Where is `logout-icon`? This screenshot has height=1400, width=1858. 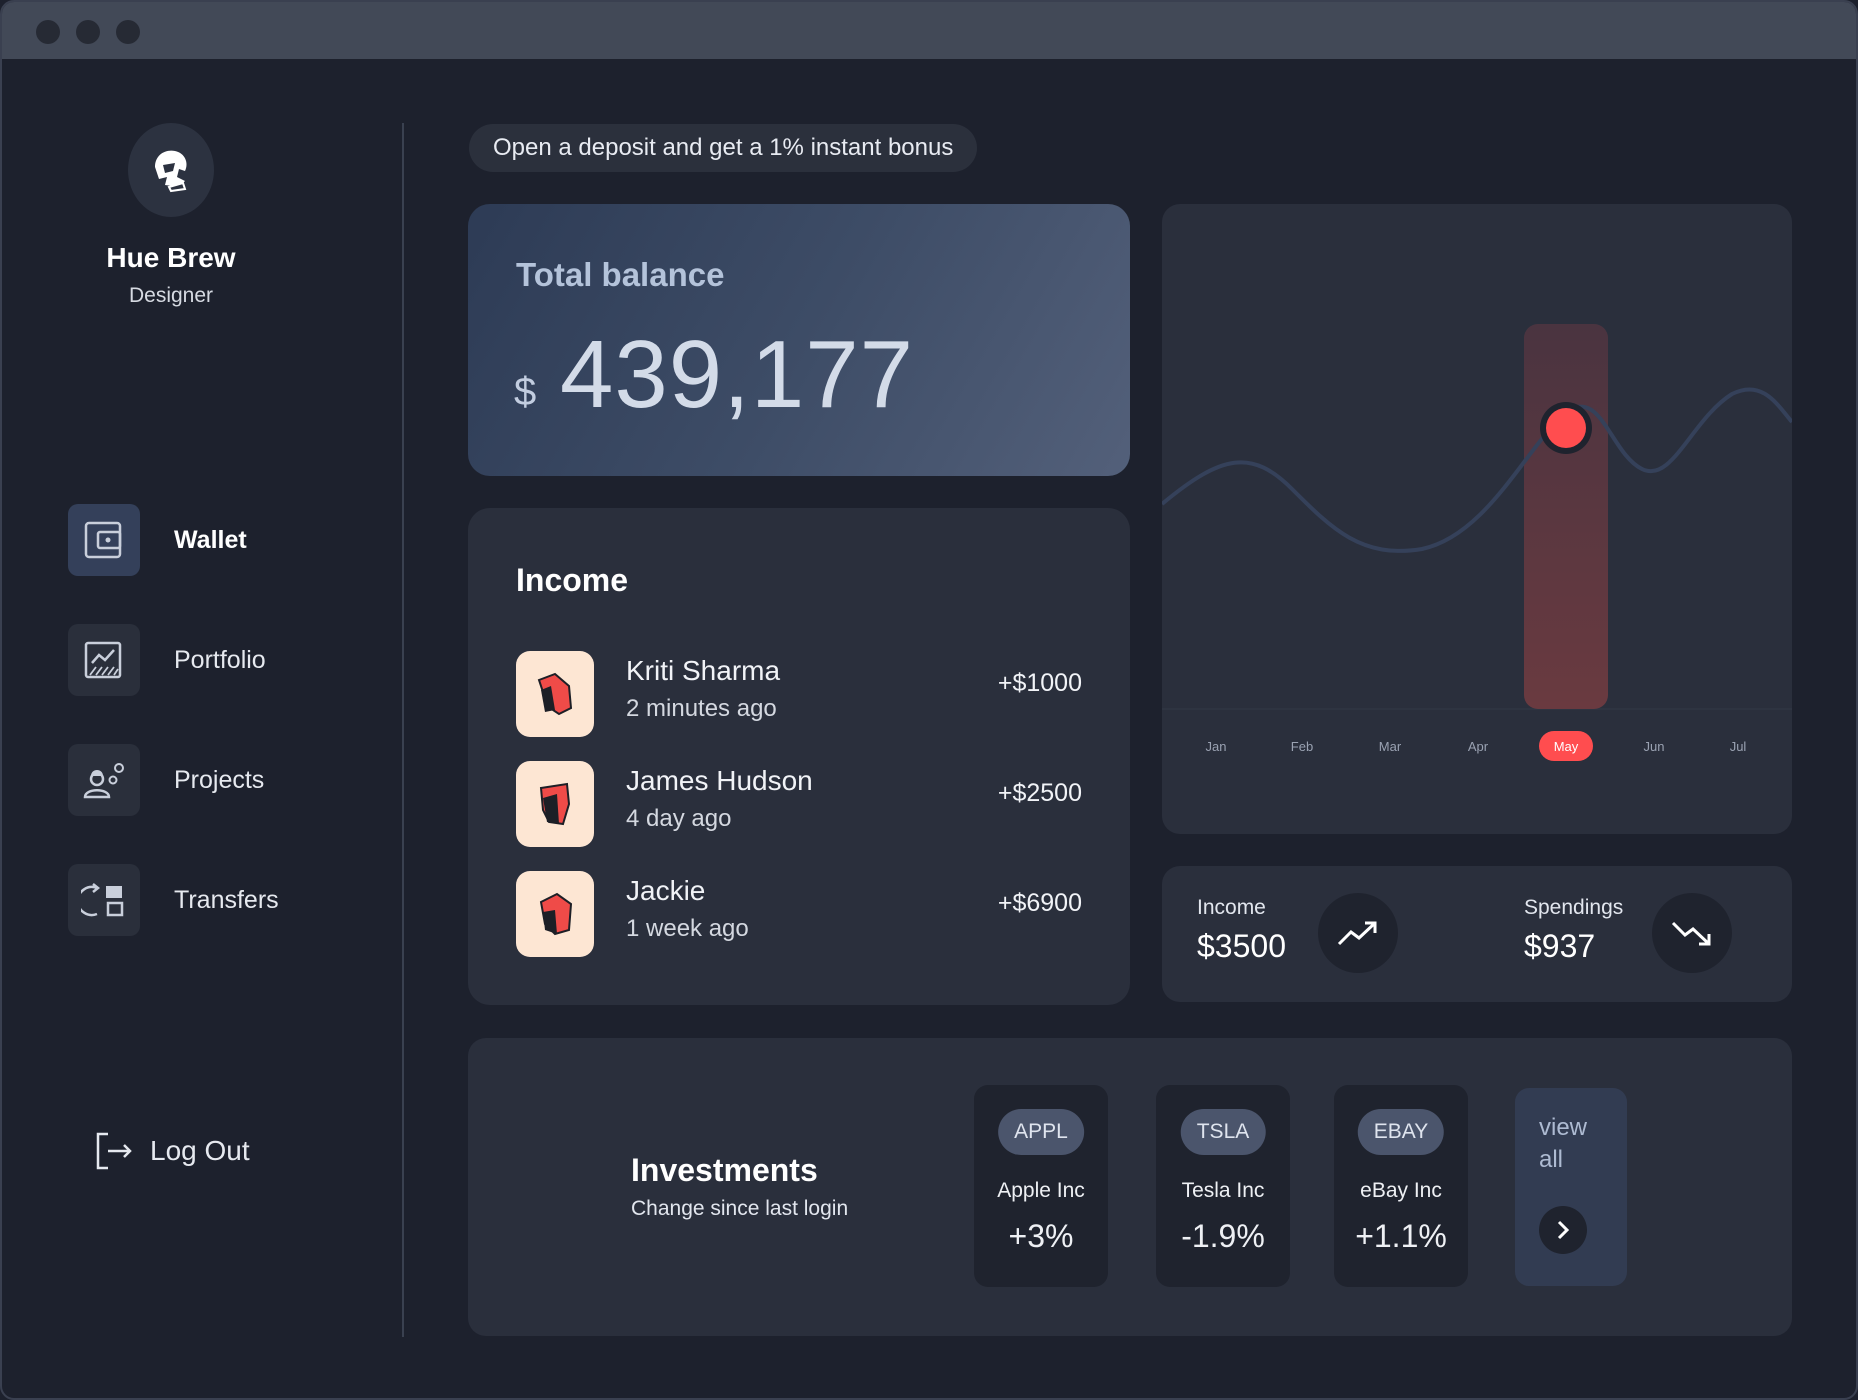 logout-icon is located at coordinates (114, 1151).